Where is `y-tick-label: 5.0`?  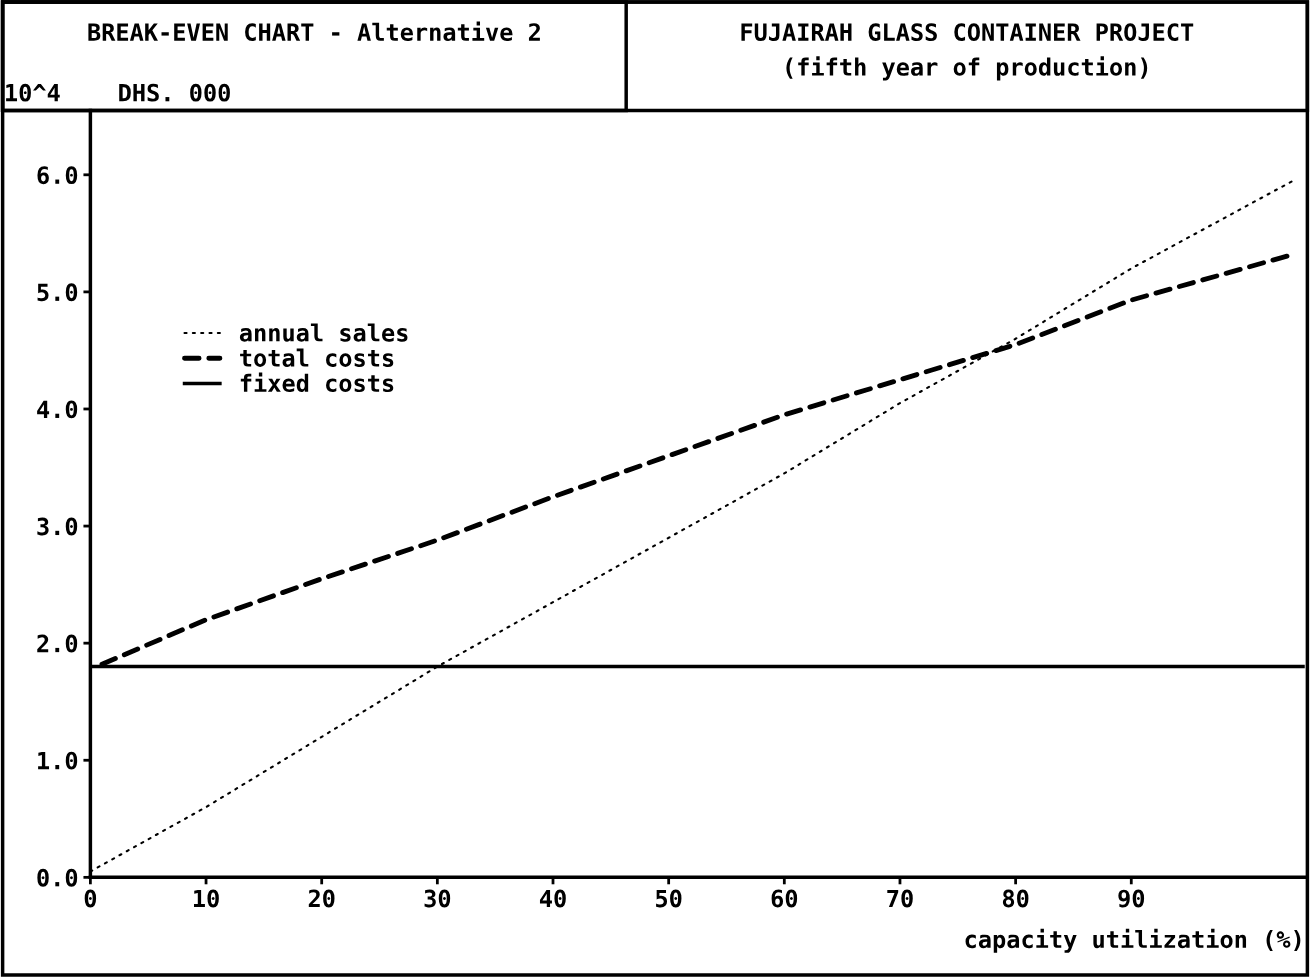
y-tick-label: 5.0 is located at coordinates (57, 292).